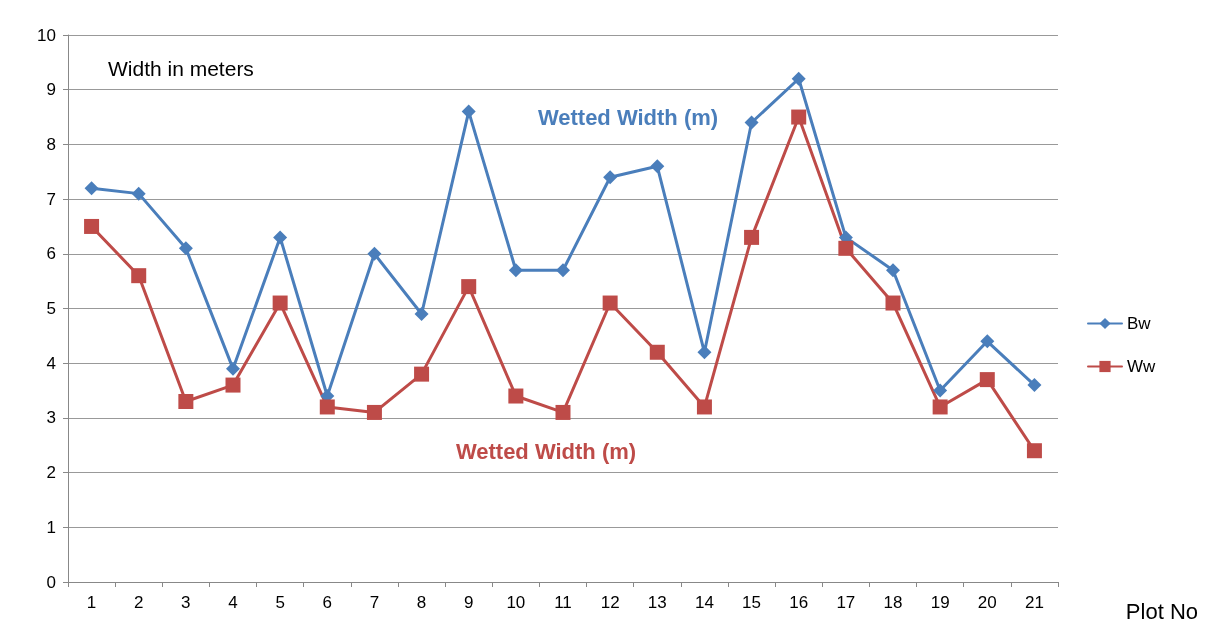  I want to click on x-tick-label: 1, so click(91, 602).